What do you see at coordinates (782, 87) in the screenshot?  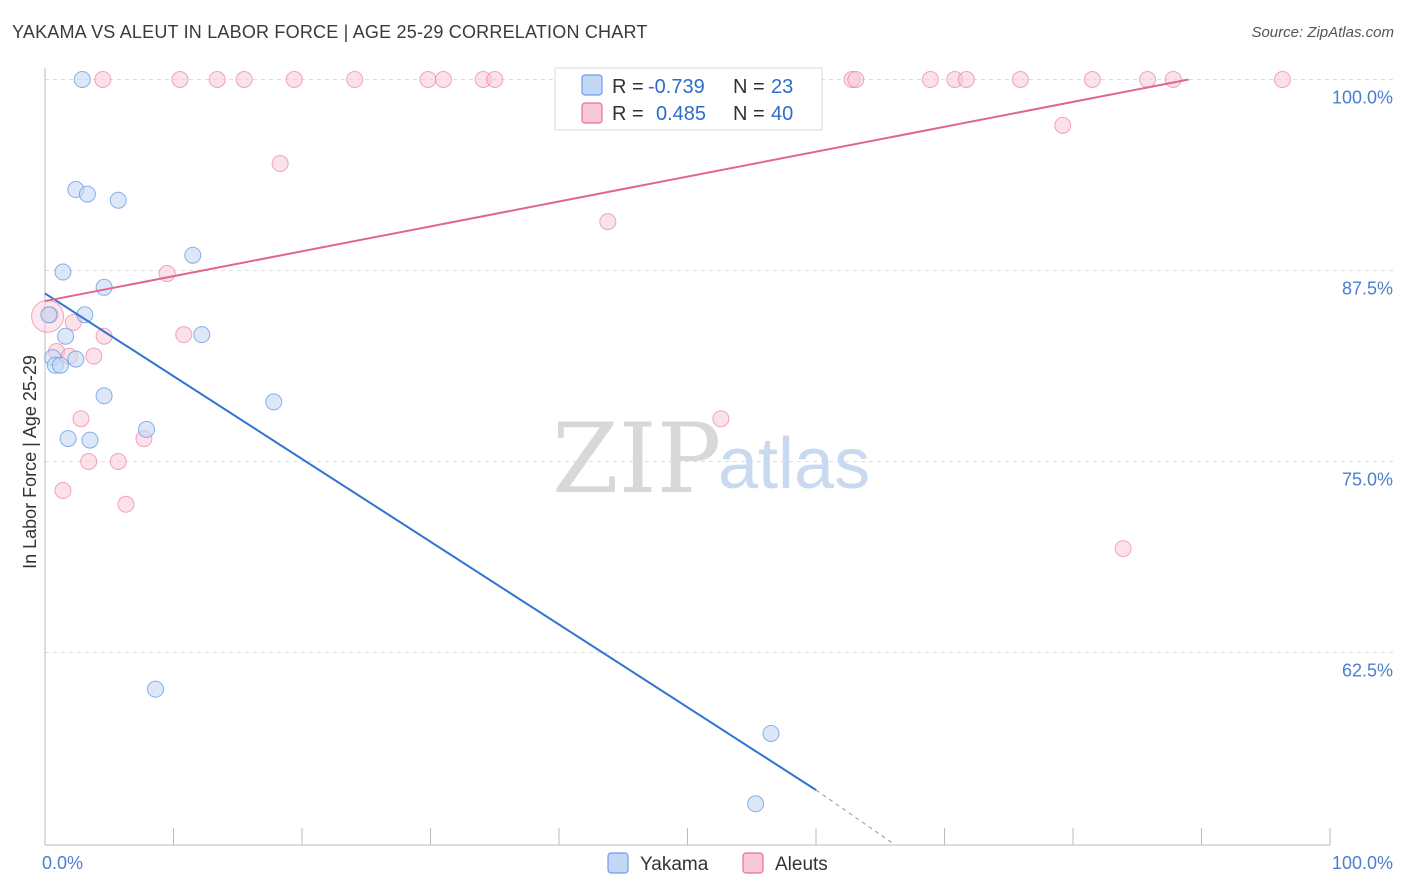 I see `legend-n-value-yakama: 23` at bounding box center [782, 87].